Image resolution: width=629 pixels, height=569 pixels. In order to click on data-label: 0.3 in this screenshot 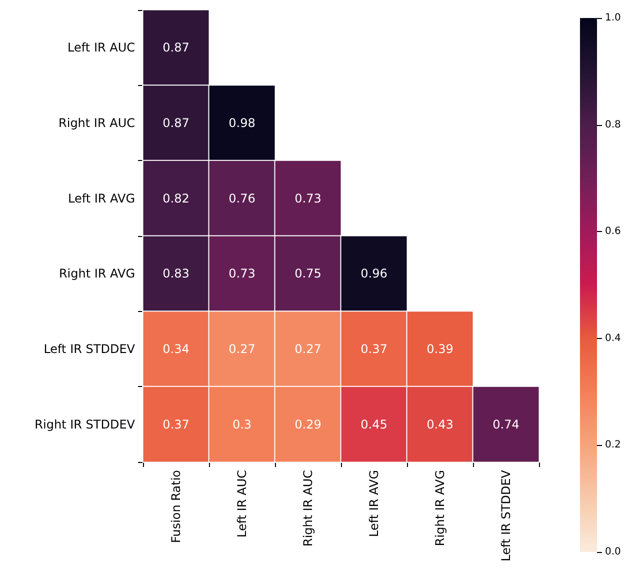, I will do `click(242, 424)`.